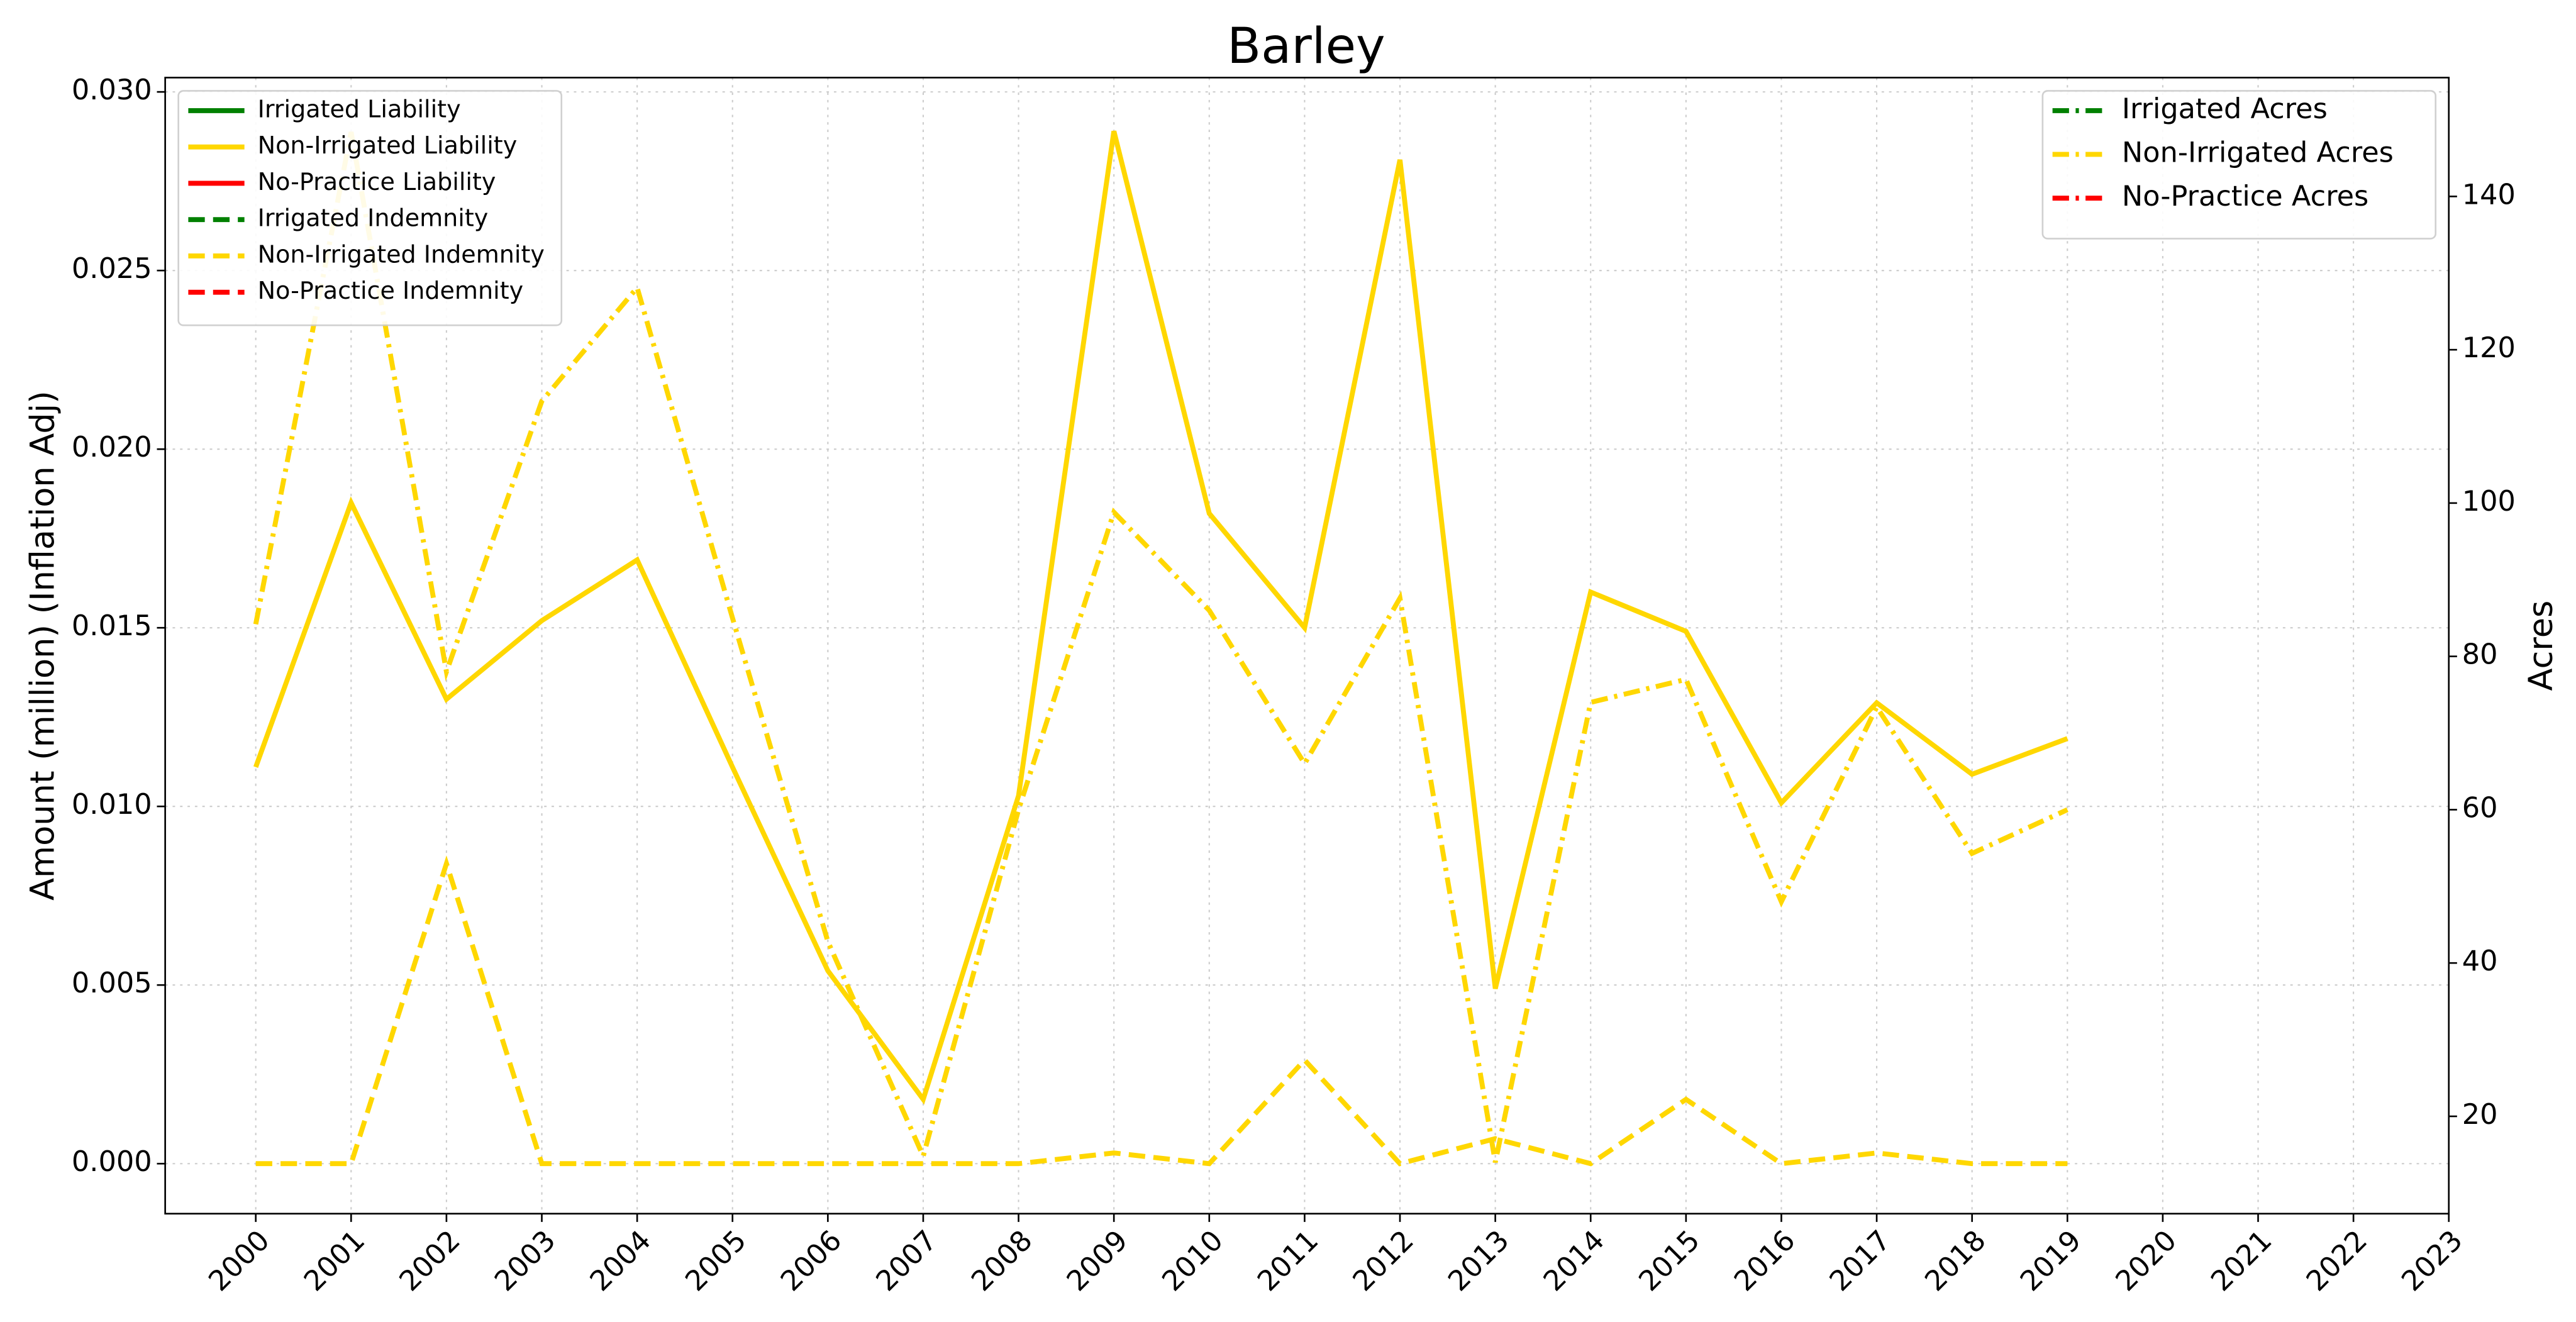 The image size is (2576, 1322). I want to click on y-axis-label: Amount (million) (Inflation Adj), so click(43, 646).